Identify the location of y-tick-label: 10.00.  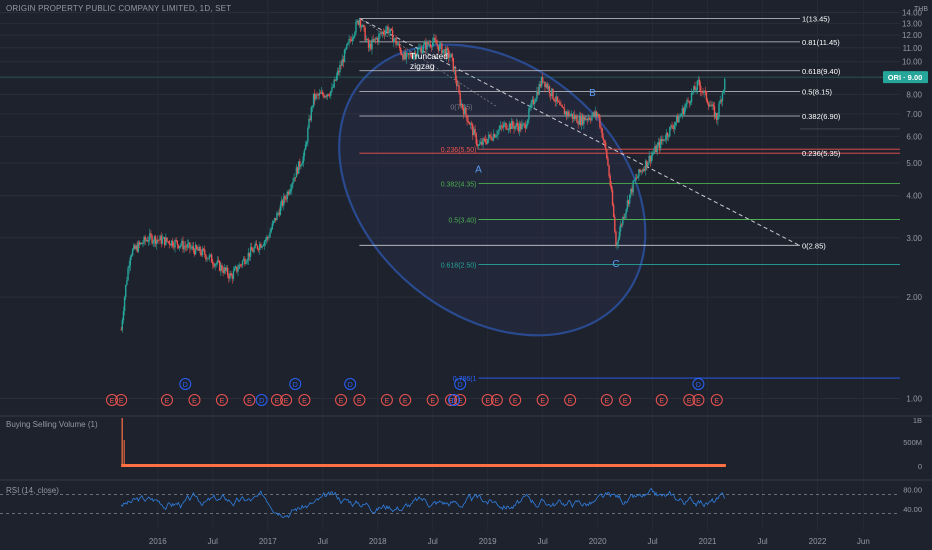
(912, 62).